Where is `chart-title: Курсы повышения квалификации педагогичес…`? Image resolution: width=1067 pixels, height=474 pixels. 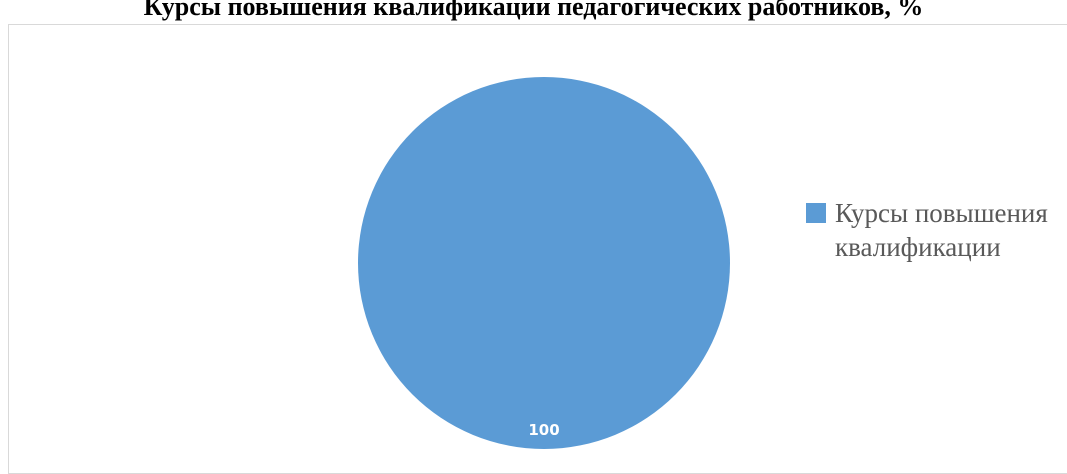 chart-title: Курсы повышения квалификации педагогичес… is located at coordinates (533, 10).